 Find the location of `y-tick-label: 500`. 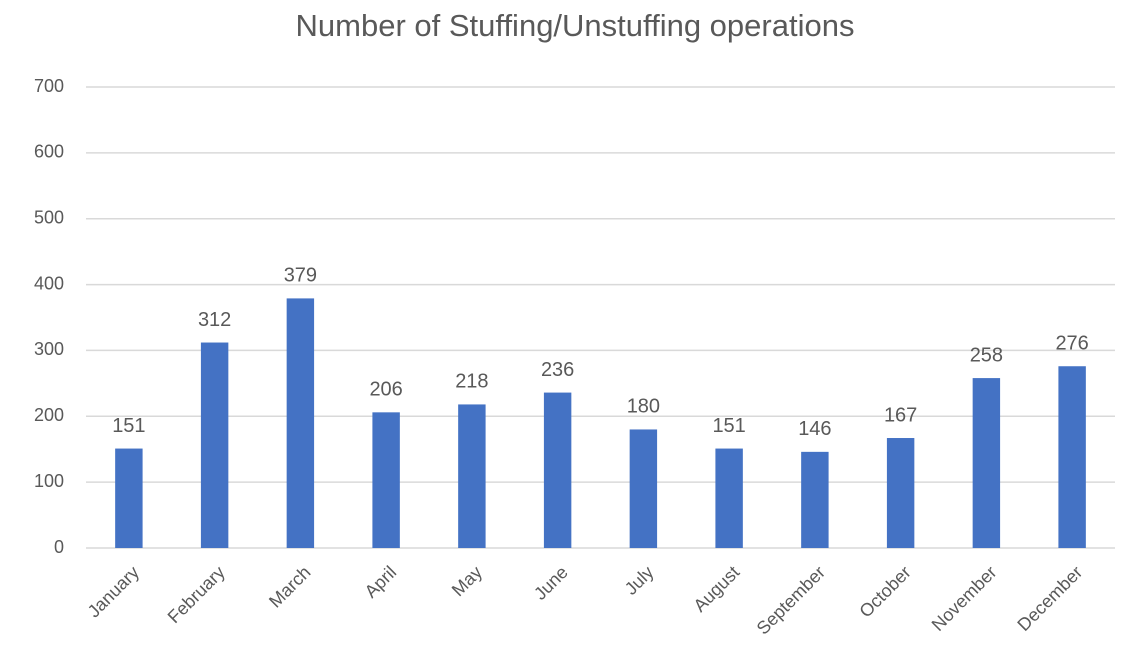

y-tick-label: 500 is located at coordinates (49, 217).